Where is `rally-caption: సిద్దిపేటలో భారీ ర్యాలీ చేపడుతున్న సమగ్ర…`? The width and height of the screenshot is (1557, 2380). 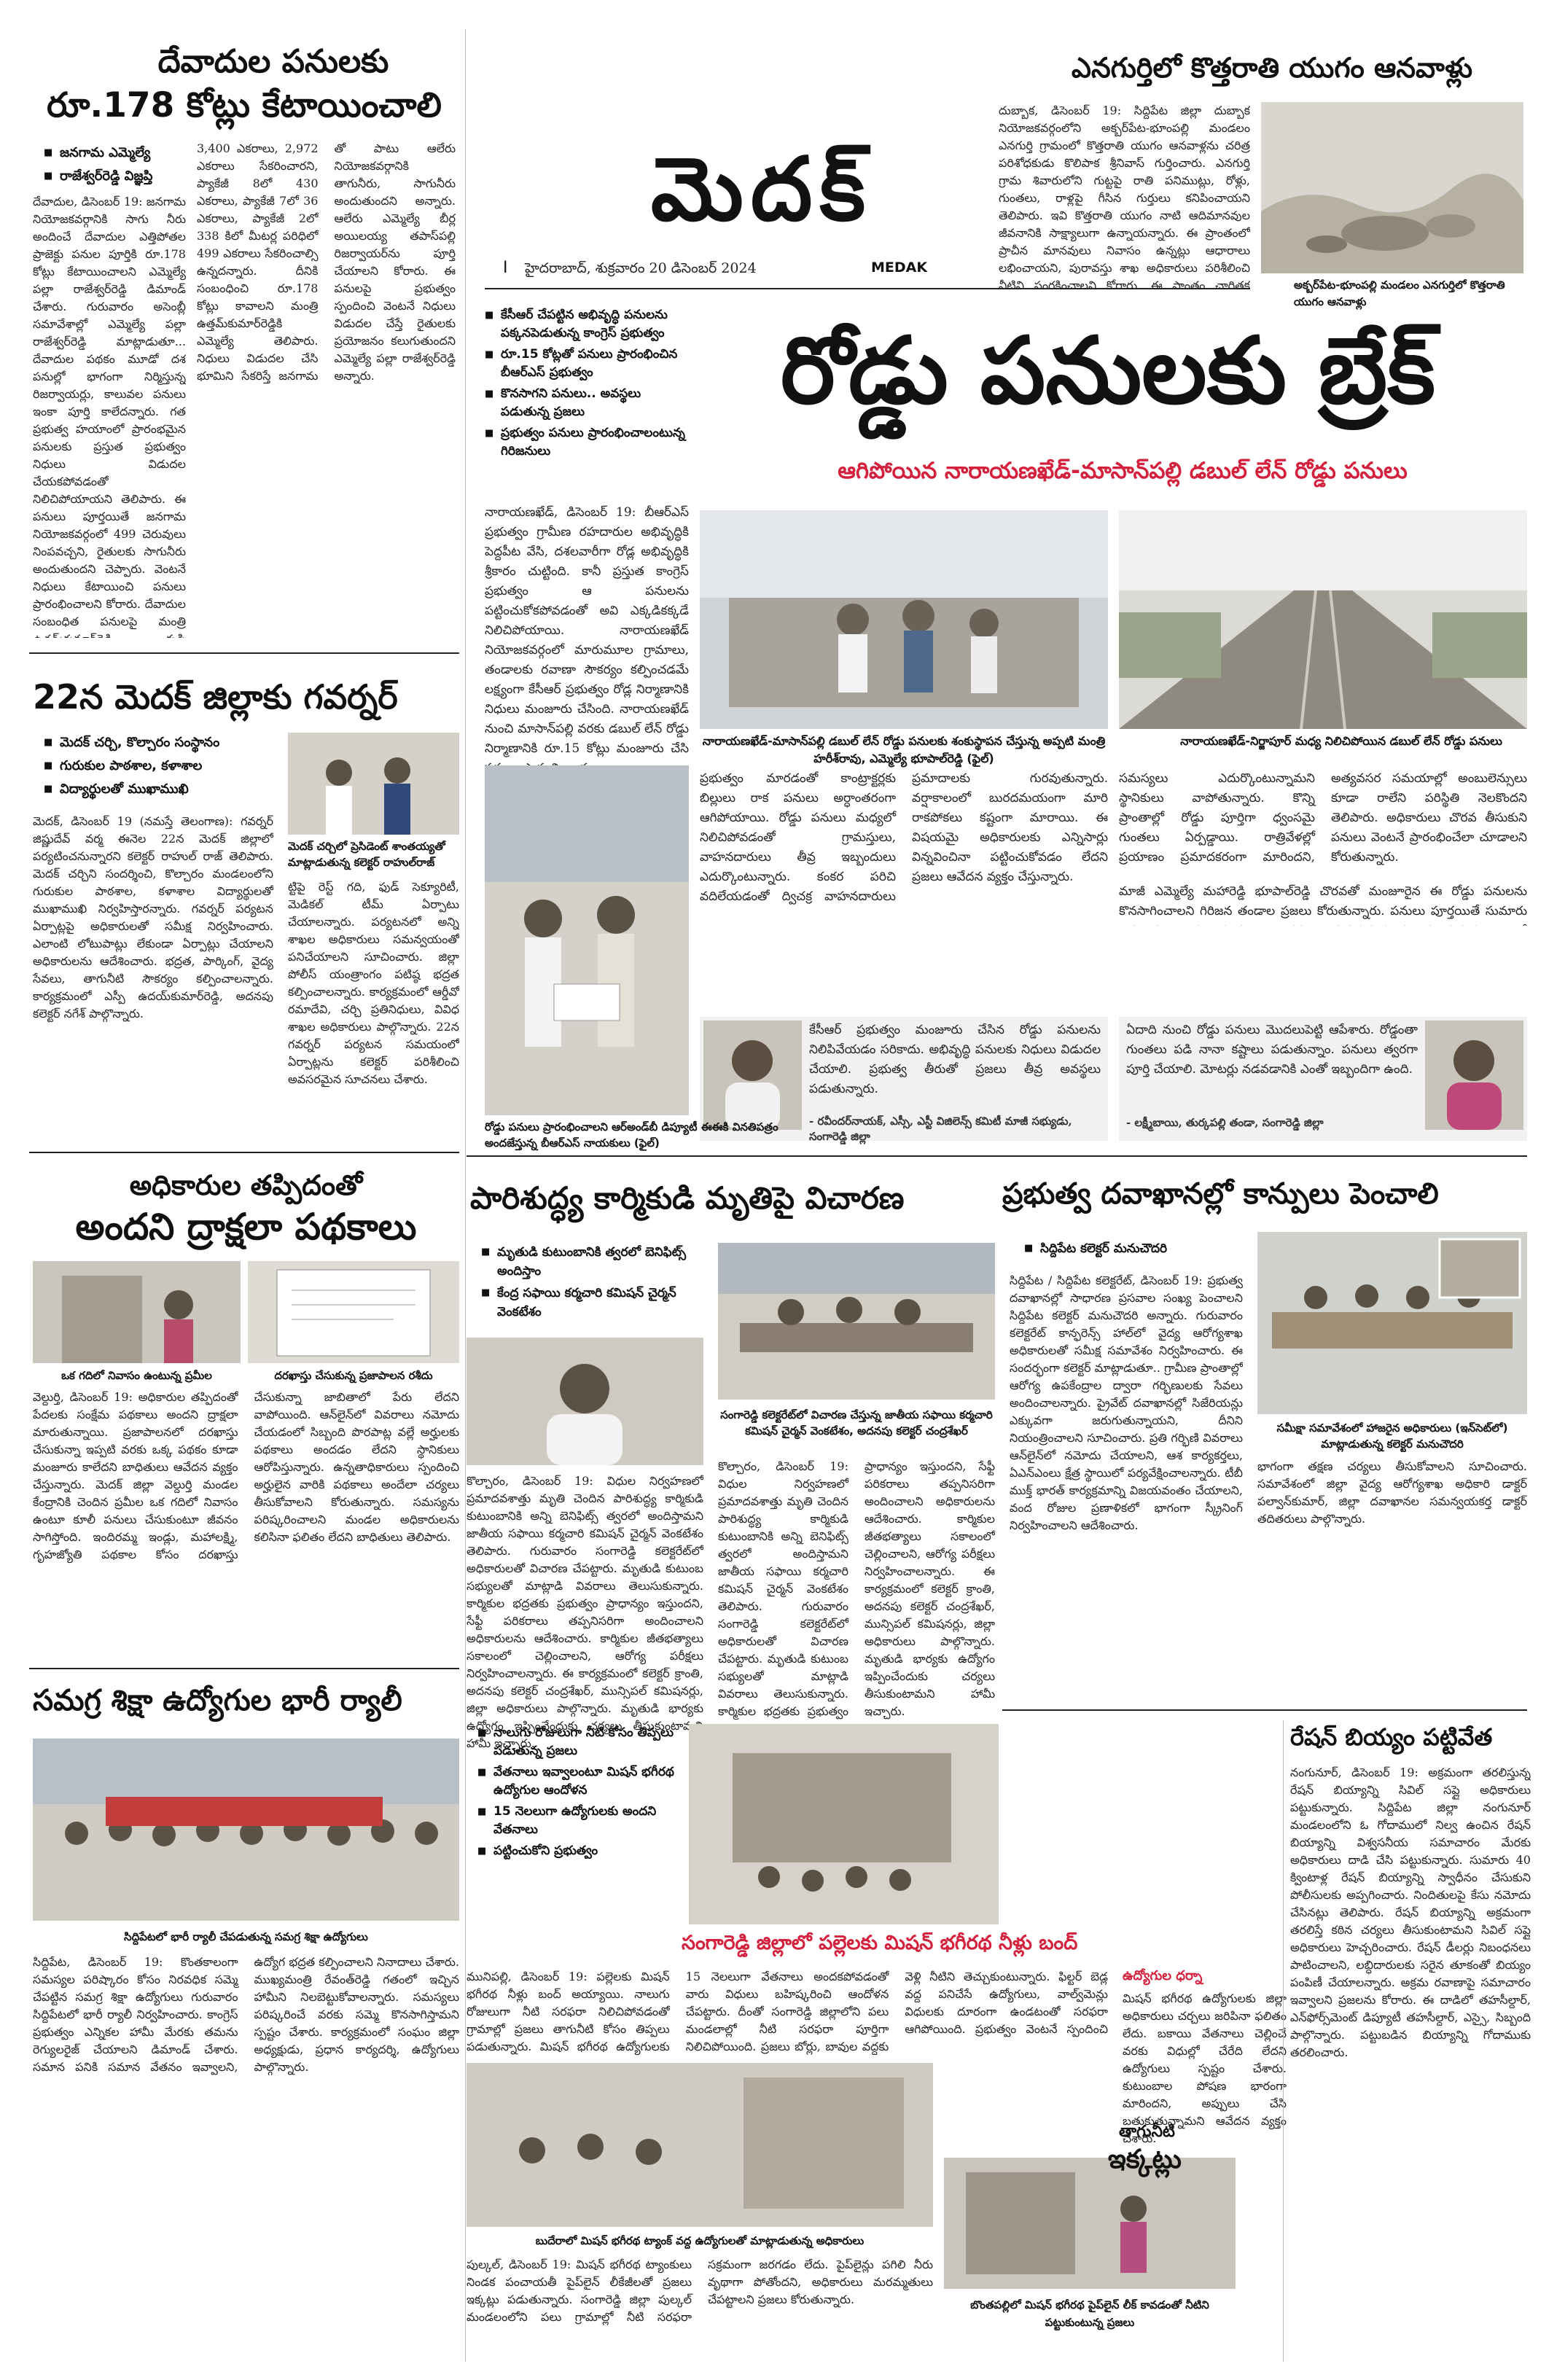
rally-caption: సిద్దిపేటలో భారీ ర్యాలీ చేపడుతున్న సమగ్ర… is located at coordinates (246, 1936).